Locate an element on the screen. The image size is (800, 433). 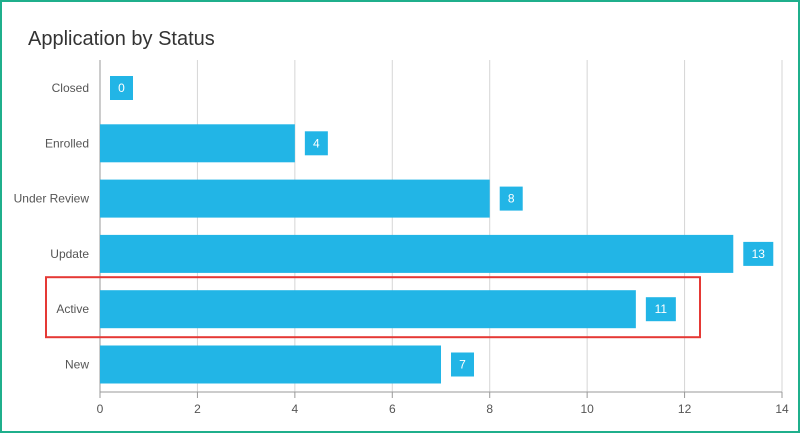
data-label: 7 is located at coordinates (462, 365).